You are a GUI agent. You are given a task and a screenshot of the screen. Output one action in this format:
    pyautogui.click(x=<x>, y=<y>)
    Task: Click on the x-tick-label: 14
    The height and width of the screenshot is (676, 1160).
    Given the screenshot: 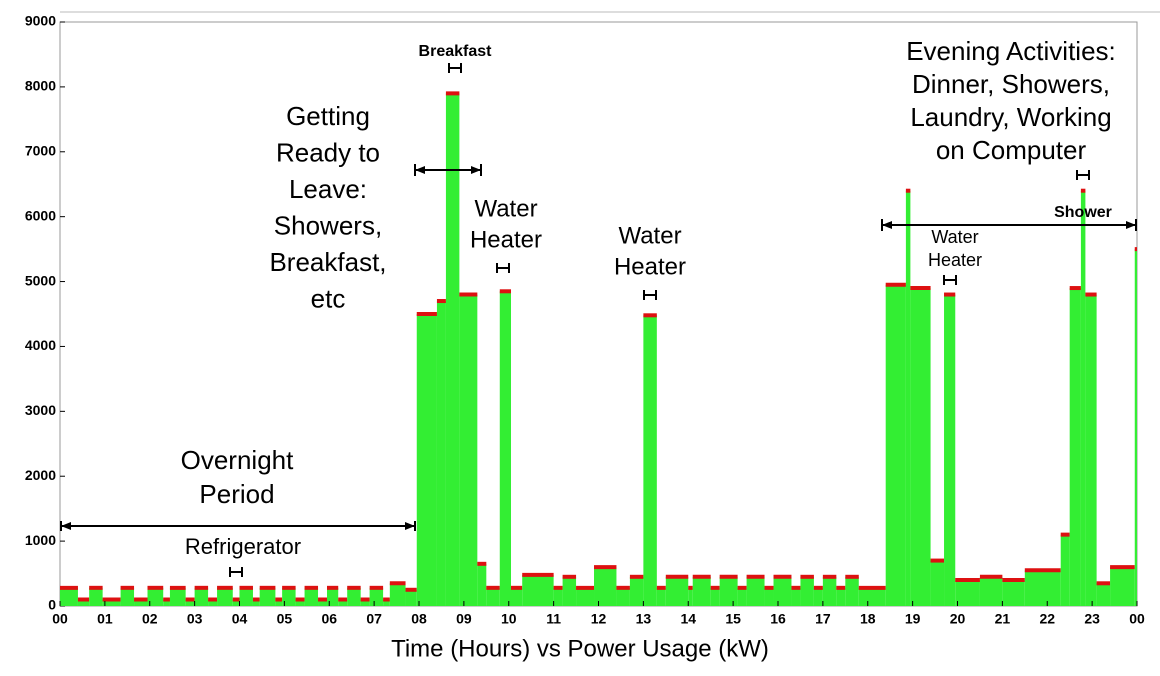 What is the action you would take?
    pyautogui.click(x=688, y=619)
    